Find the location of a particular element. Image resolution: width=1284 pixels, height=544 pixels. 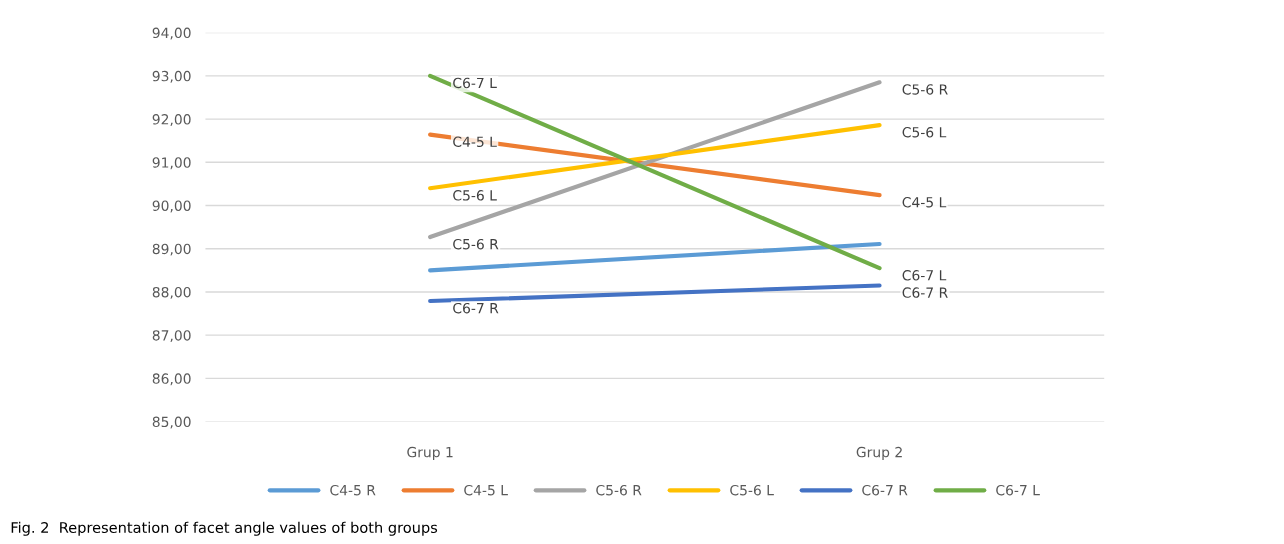

y-tick-label: 94,00 is located at coordinates (171, 33).